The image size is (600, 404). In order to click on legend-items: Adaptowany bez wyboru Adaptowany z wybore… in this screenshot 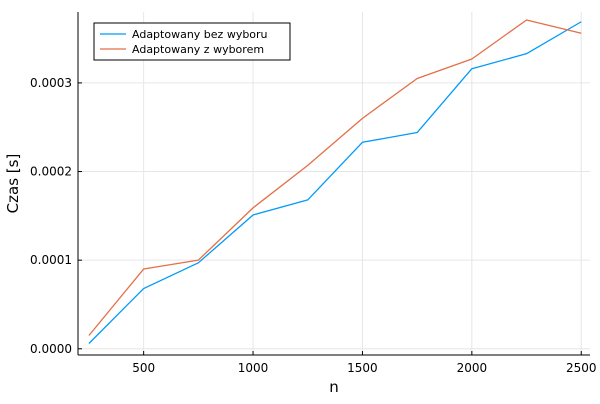, I will do `click(184, 42)`.